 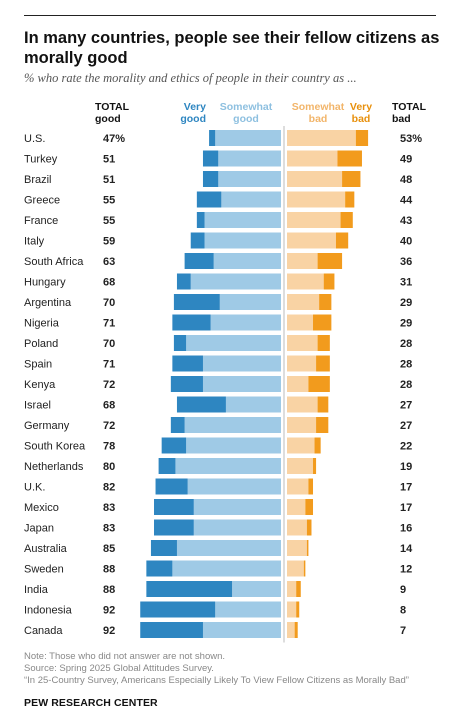 What do you see at coordinates (109, 447) in the screenshot?
I see `total-good-label: 78` at bounding box center [109, 447].